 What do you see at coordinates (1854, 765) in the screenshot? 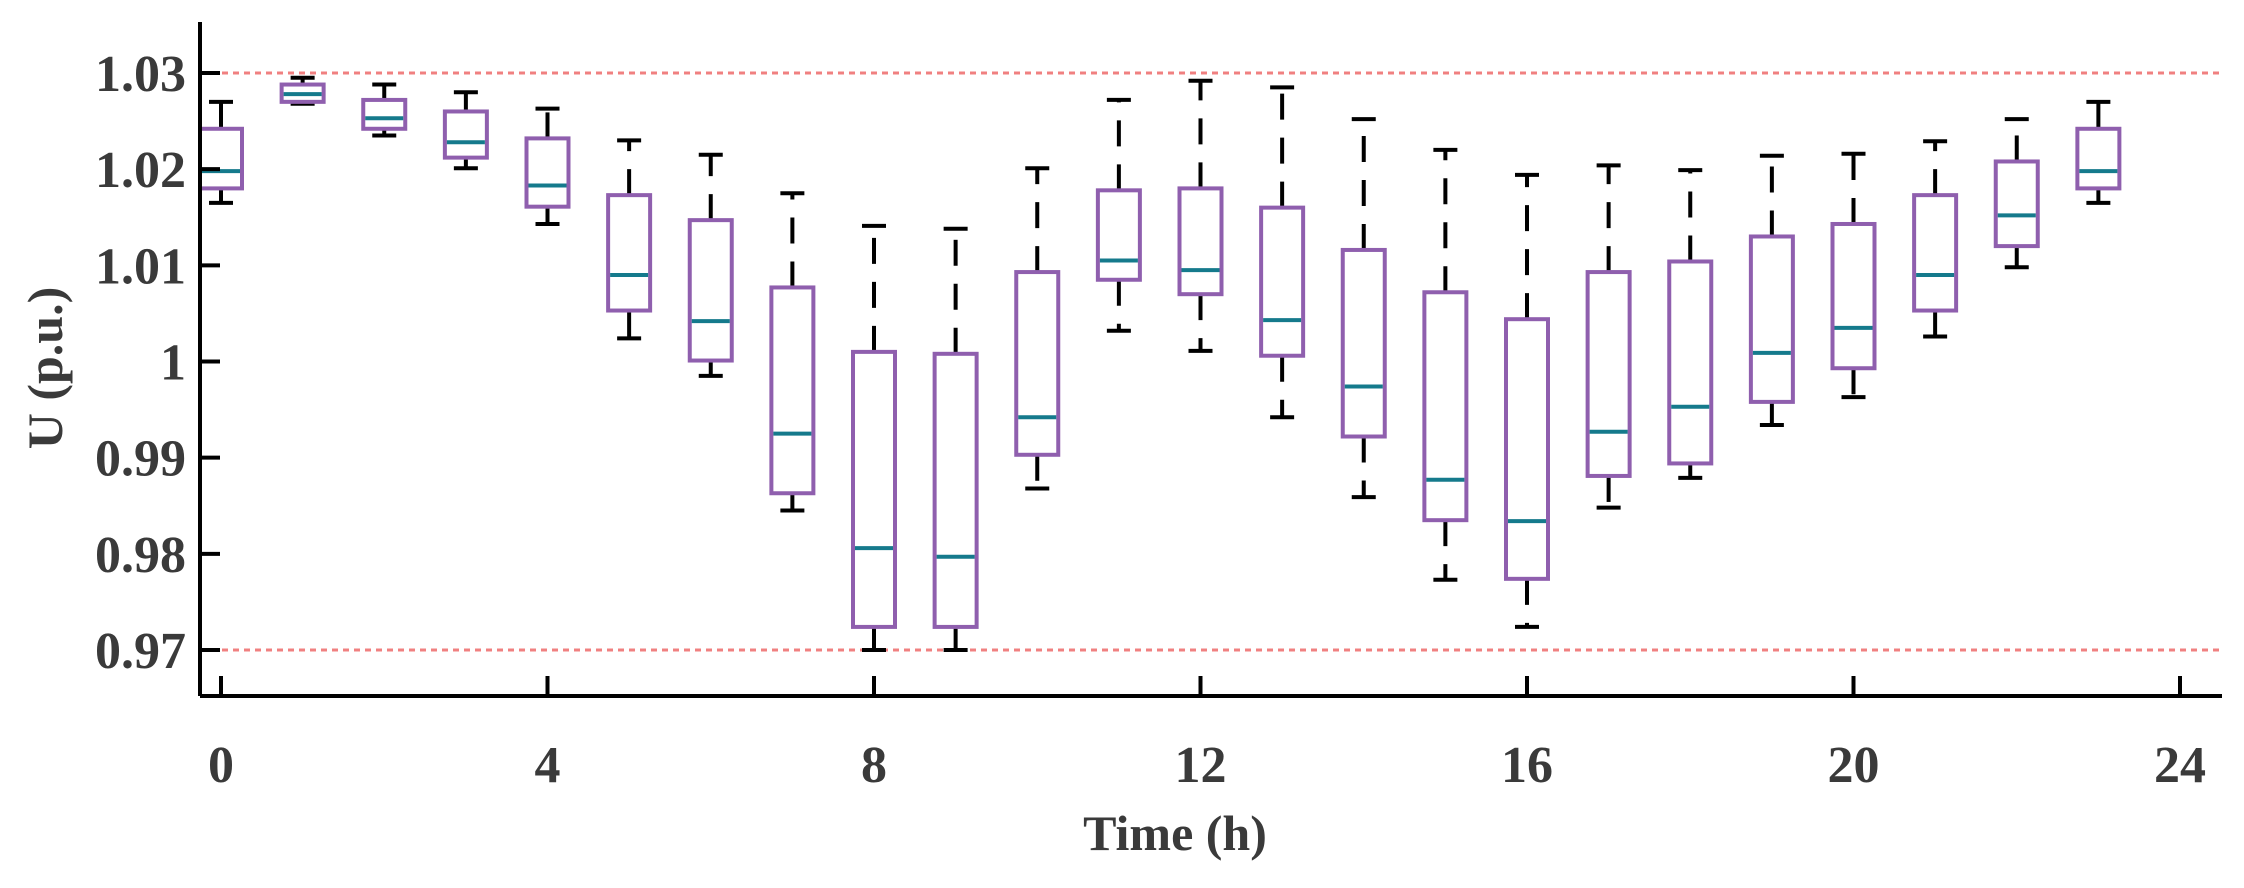
I see `x-tick-label: 20` at bounding box center [1854, 765].